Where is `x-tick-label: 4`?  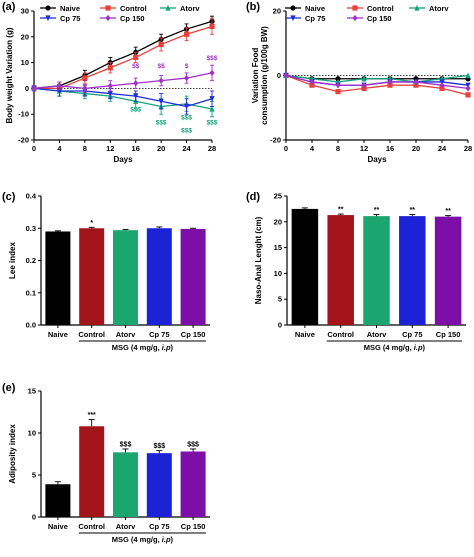 x-tick-label: 4 is located at coordinates (59, 148).